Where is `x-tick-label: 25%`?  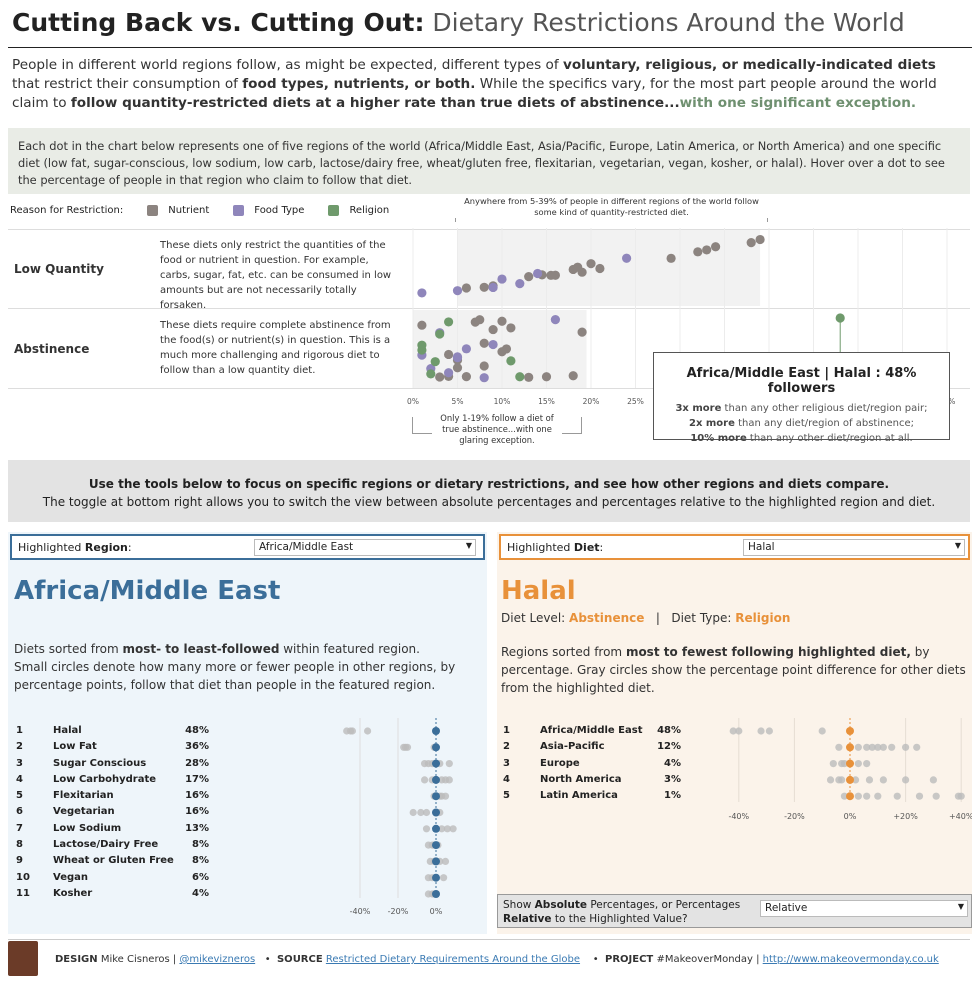 x-tick-label: 25% is located at coordinates (635, 401).